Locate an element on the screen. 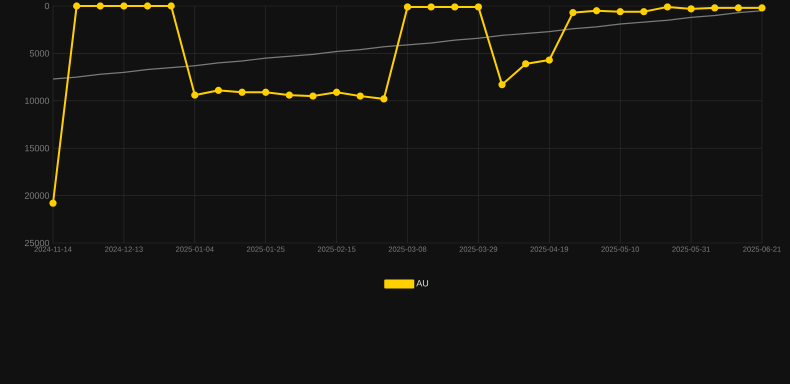 Image resolution: width=790 pixels, height=384 pixels. y-tick-label: 5000 is located at coordinates (40, 53).